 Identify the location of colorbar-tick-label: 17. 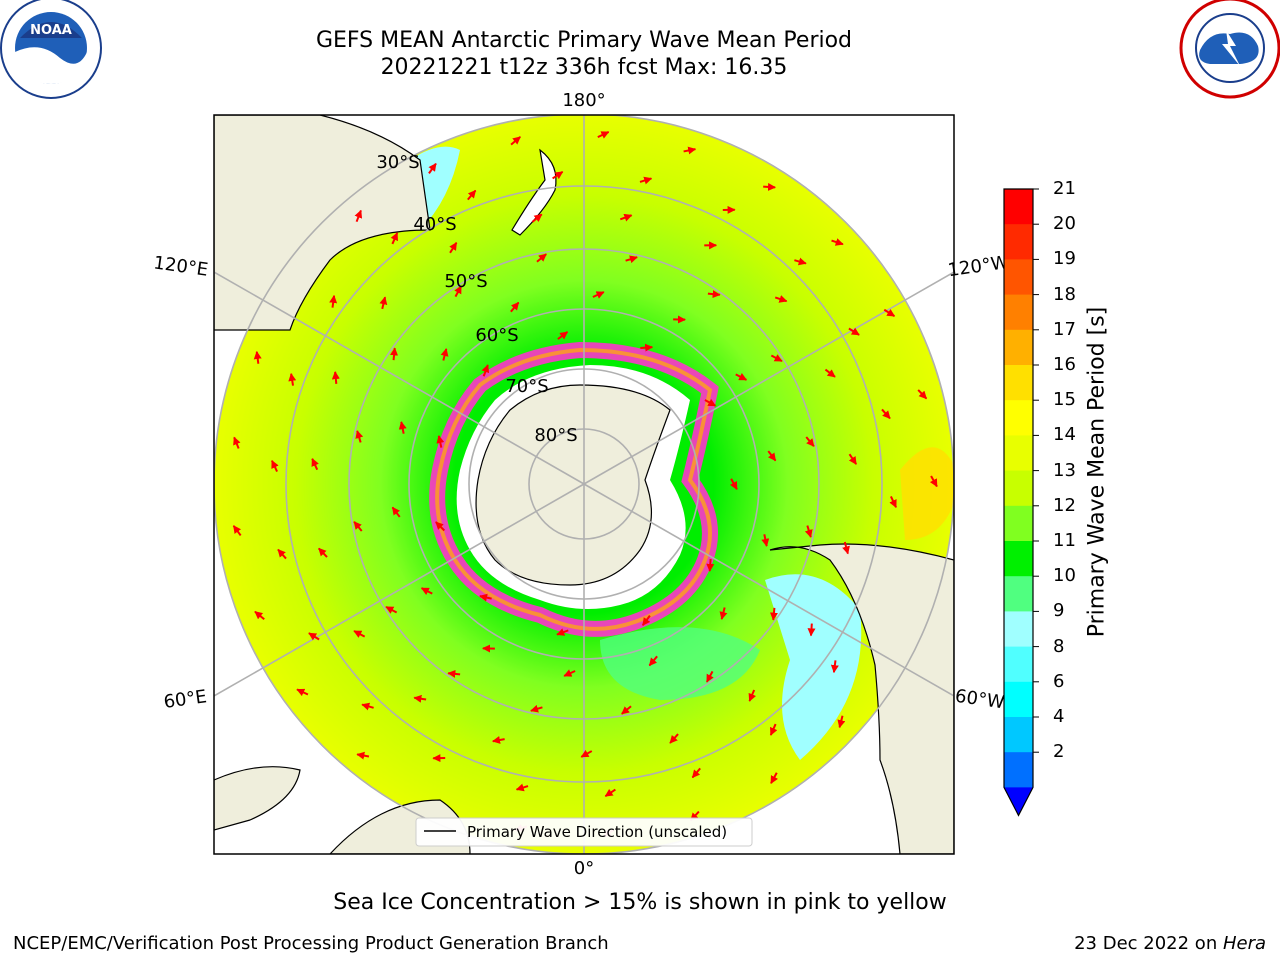
(1064, 329).